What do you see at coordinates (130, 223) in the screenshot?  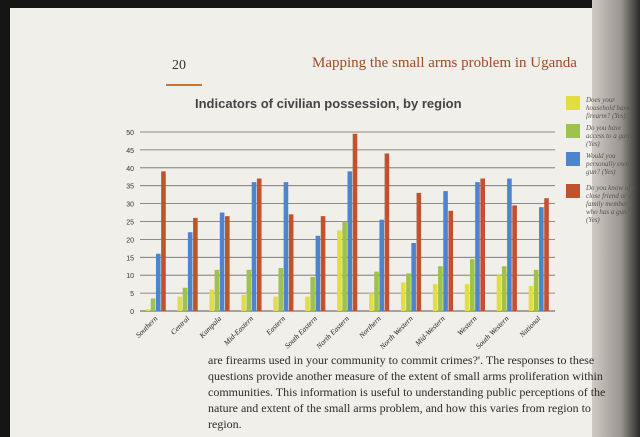 I see `y-tick-label: 25` at bounding box center [130, 223].